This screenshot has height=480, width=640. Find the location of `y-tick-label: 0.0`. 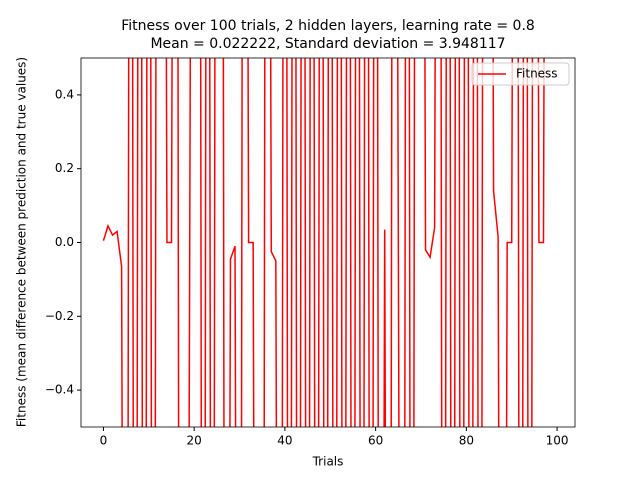

y-tick-label: 0.0 is located at coordinates (64, 242).